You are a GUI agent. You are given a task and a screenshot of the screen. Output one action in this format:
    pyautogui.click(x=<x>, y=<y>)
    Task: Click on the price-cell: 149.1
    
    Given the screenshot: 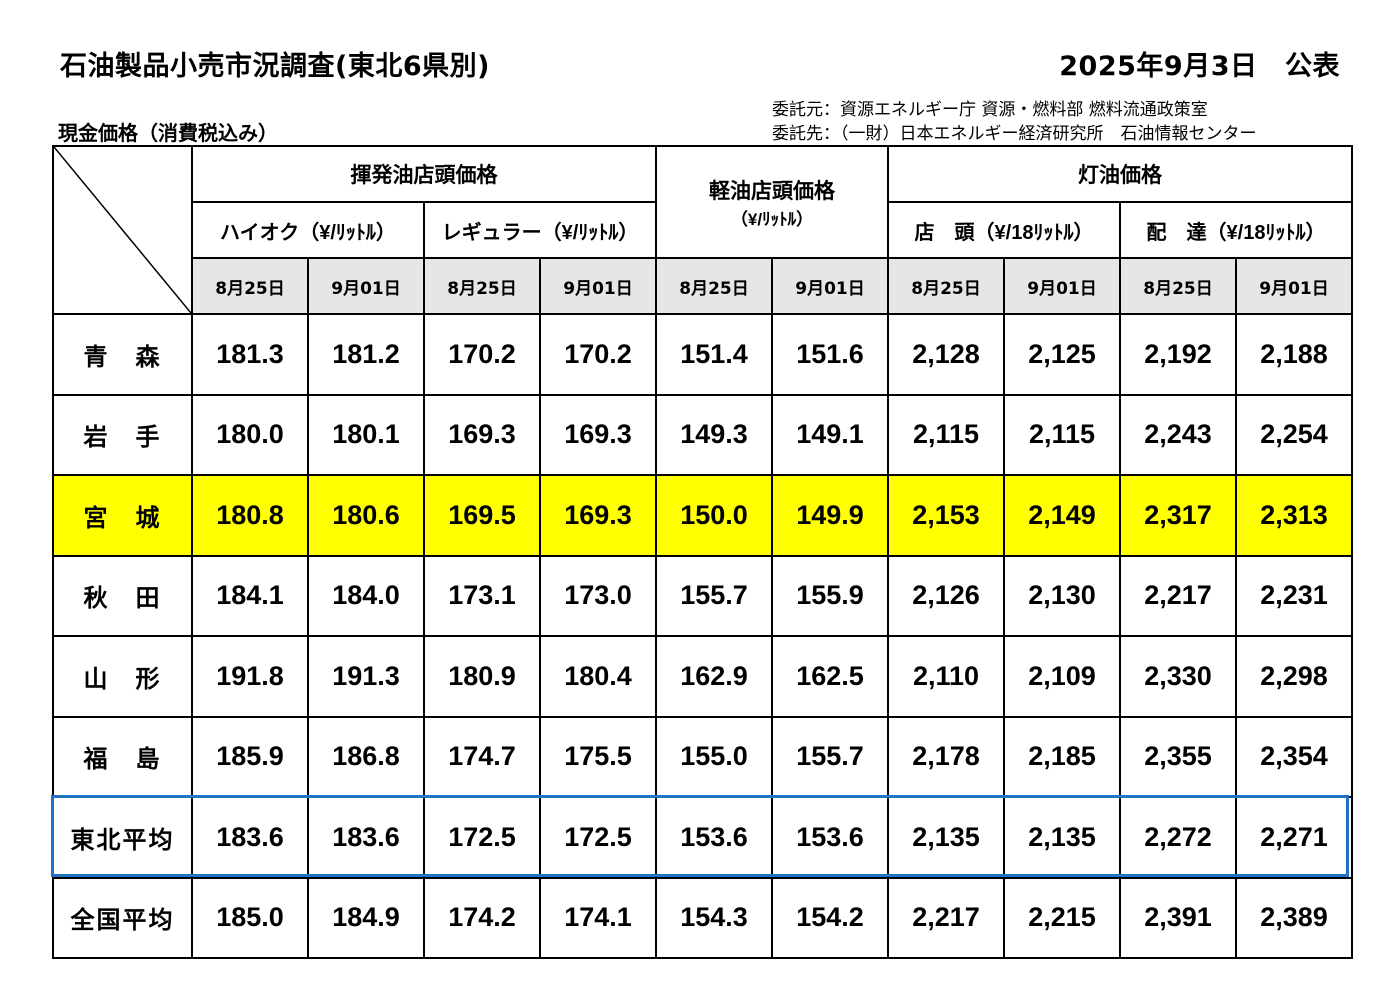 What is the action you would take?
    pyautogui.click(x=830, y=434)
    